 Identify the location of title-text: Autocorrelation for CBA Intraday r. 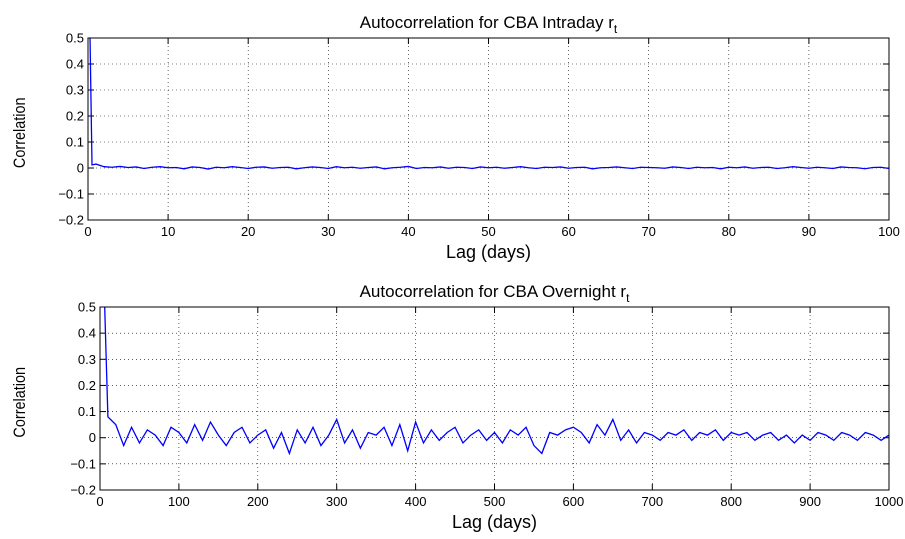
(487, 22).